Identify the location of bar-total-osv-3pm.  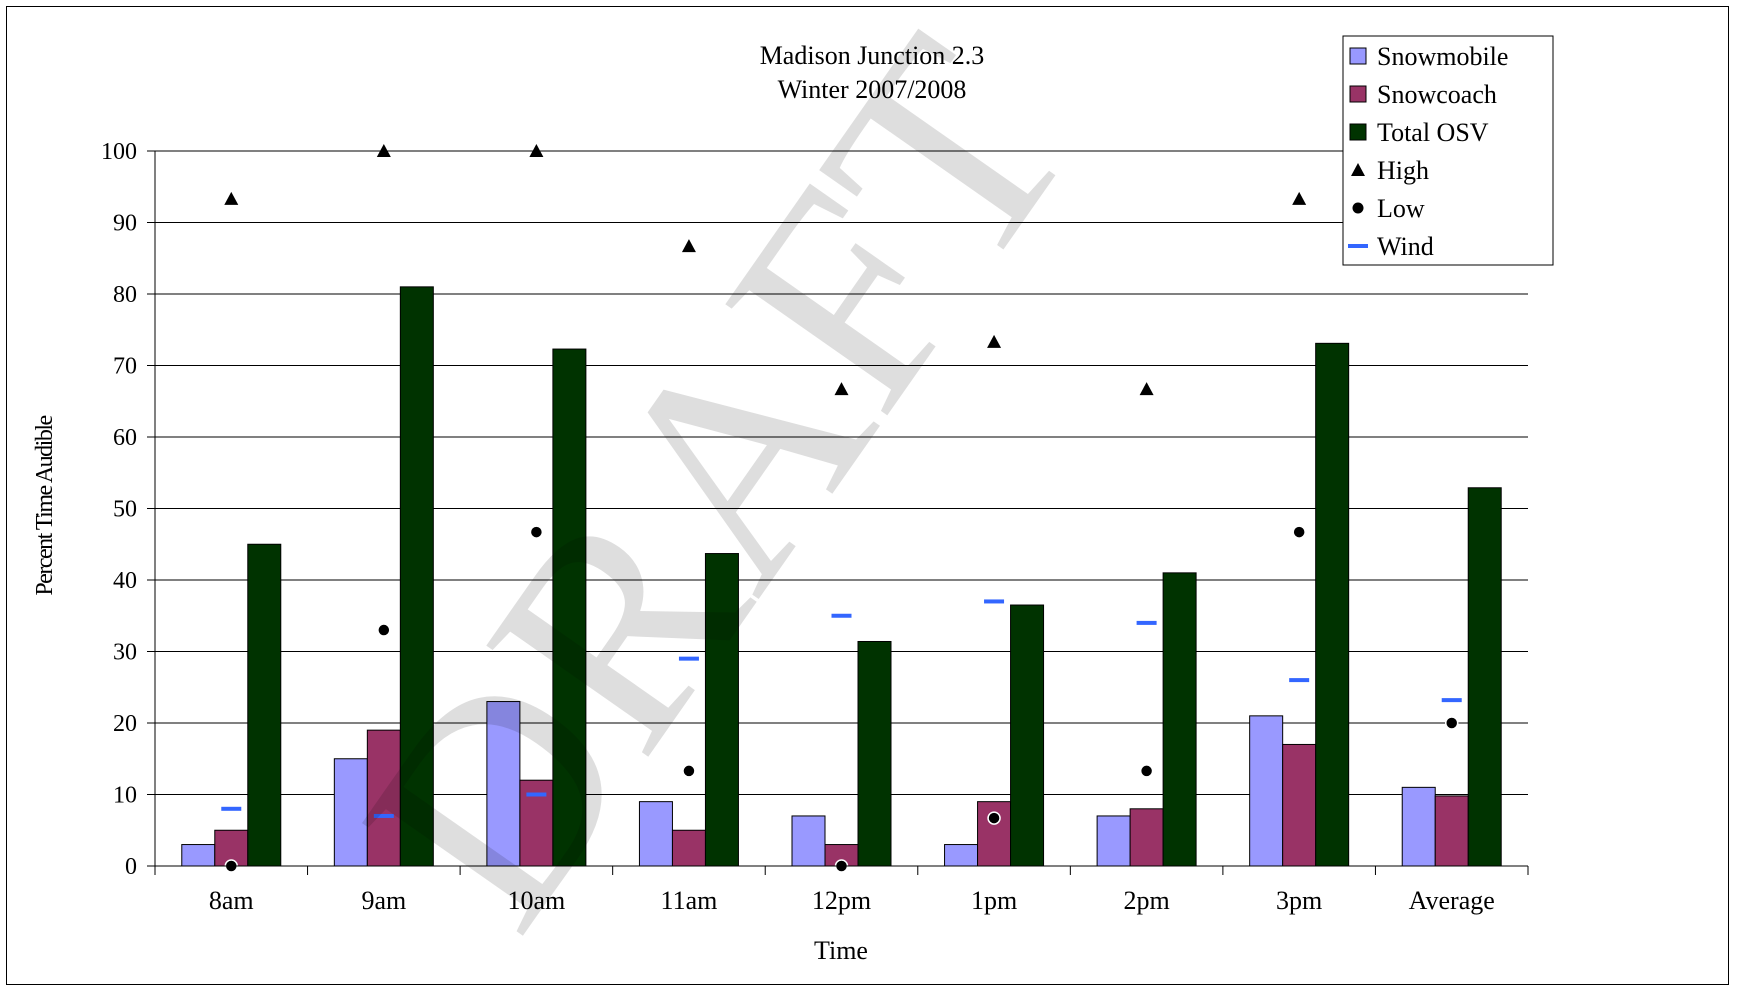
(1332, 604).